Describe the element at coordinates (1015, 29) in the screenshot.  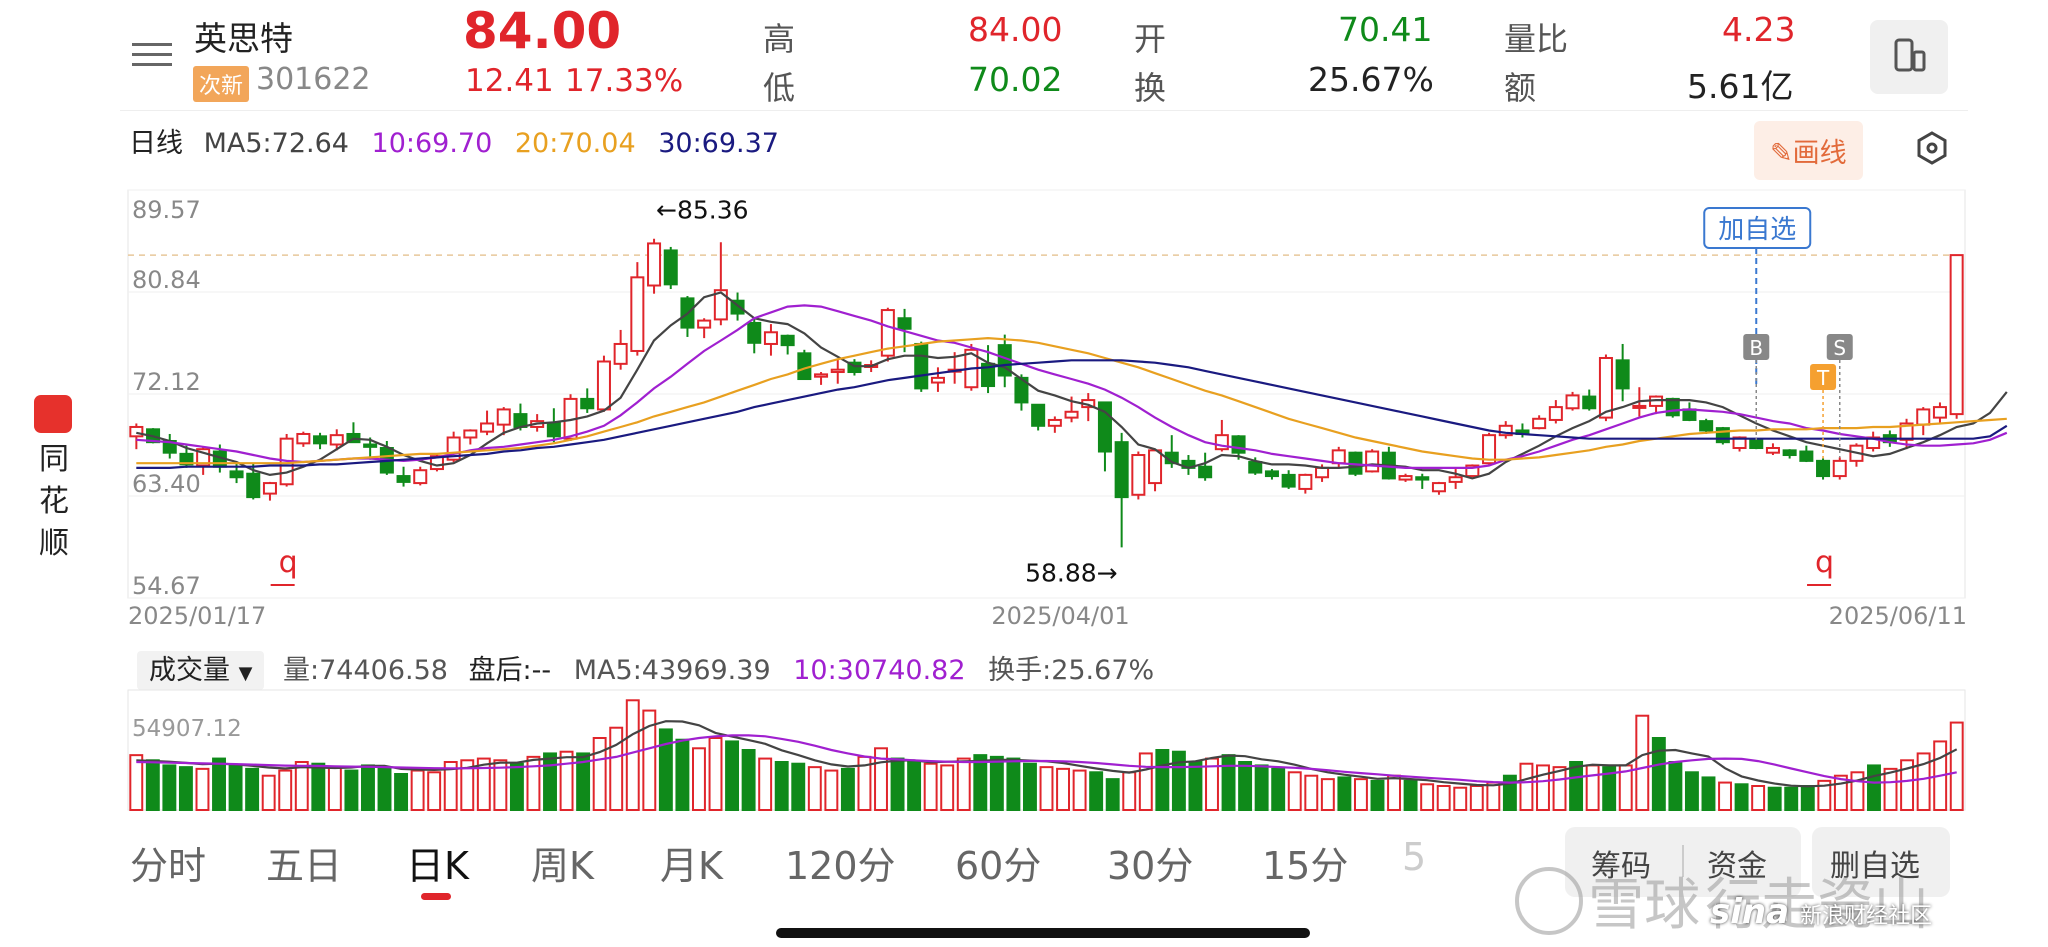
I see `high-value: 84.00` at that location.